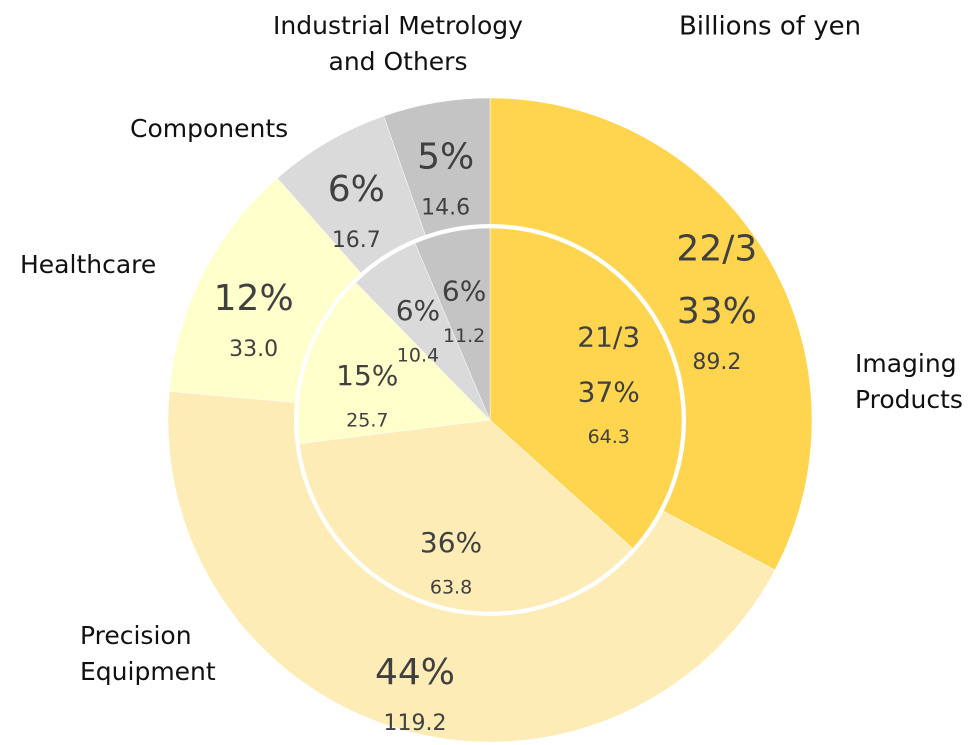 The image size is (980, 745). Describe the element at coordinates (253, 349) in the screenshot. I see `value-label: 33.0` at that location.